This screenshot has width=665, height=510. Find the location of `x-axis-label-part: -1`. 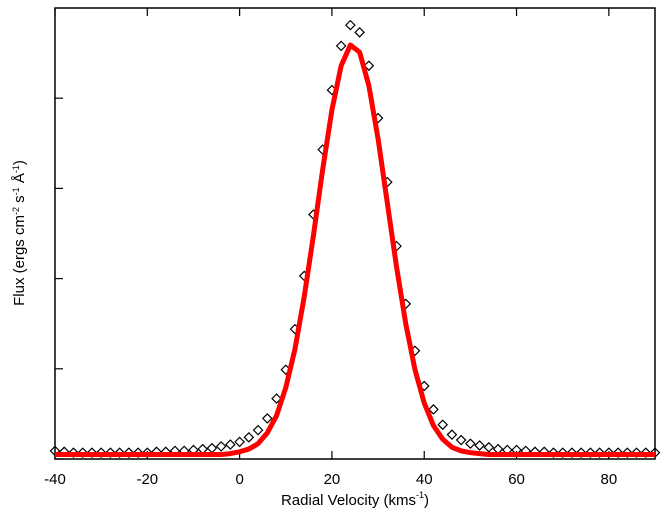

x-axis-label-part: -1 is located at coordinates (420, 495).